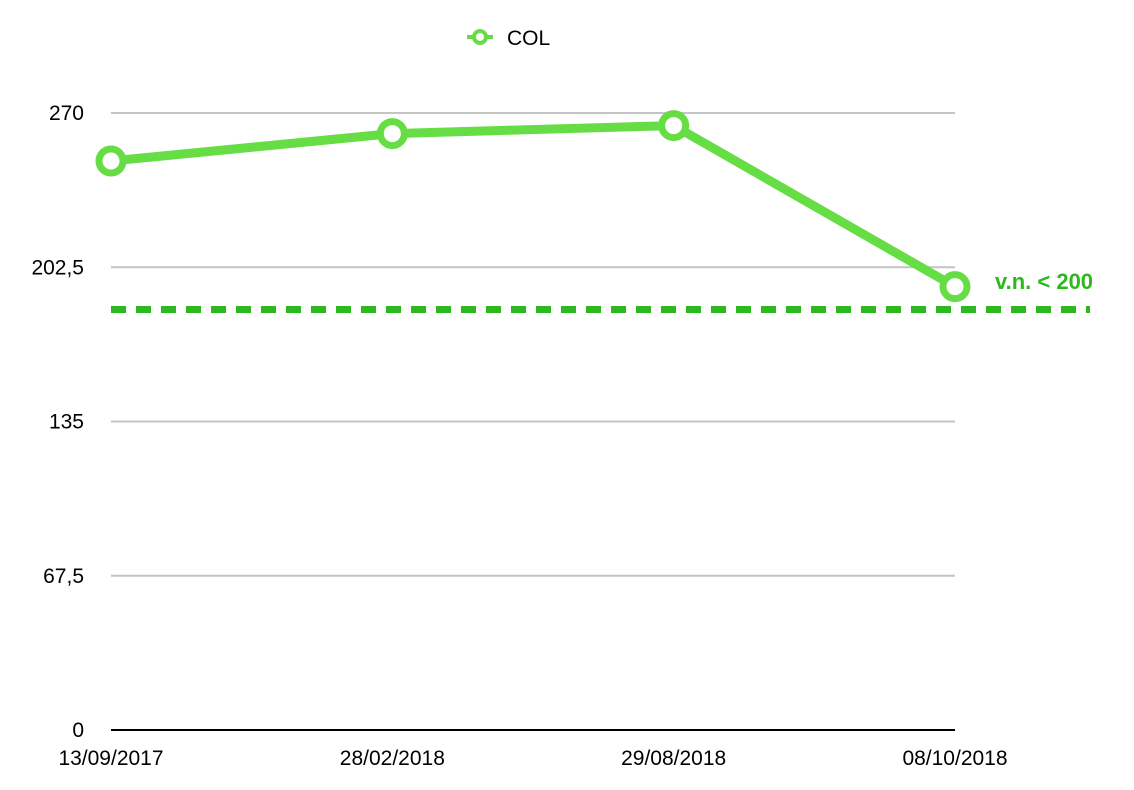  What do you see at coordinates (532, 758) in the screenshot?
I see `x-axis-ticks: 13/09/2017 28/02/2018 29/08/2018 08/10/2018` at bounding box center [532, 758].